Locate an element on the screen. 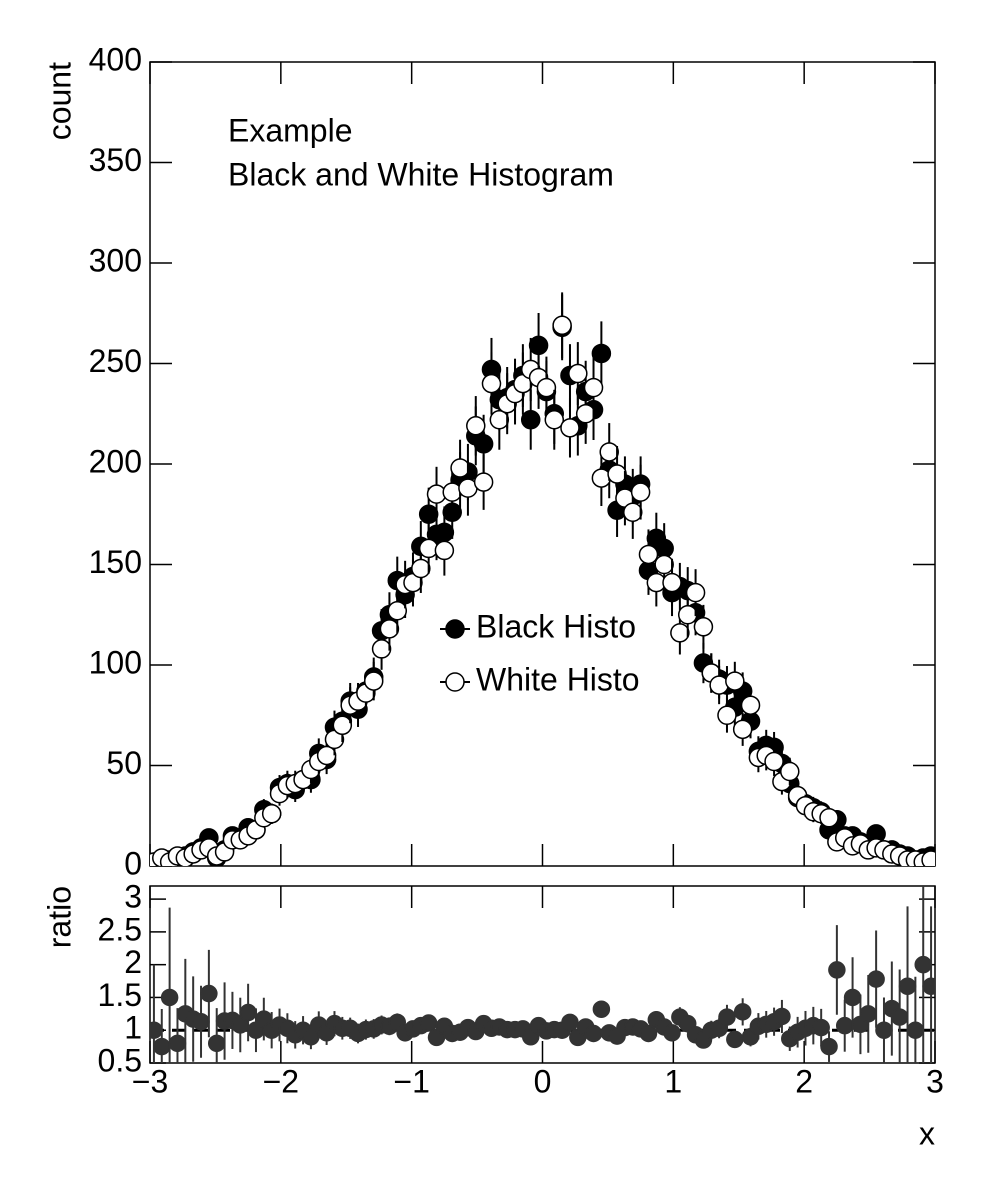 Image resolution: width=1006 pixels, height=1182 pixels. y-tick-label: 0.5 is located at coordinates (120, 1060).